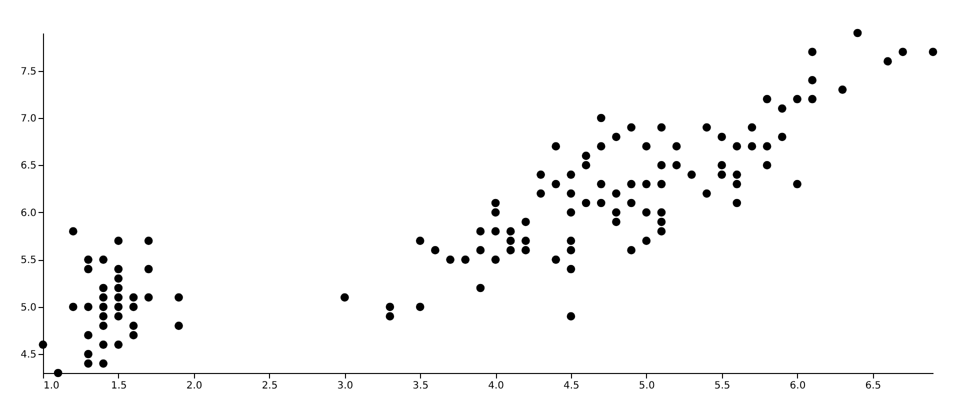 This screenshot has width=960, height=400. Describe the element at coordinates (52, 386) in the screenshot. I see `x-tick-label: 1.0` at that location.